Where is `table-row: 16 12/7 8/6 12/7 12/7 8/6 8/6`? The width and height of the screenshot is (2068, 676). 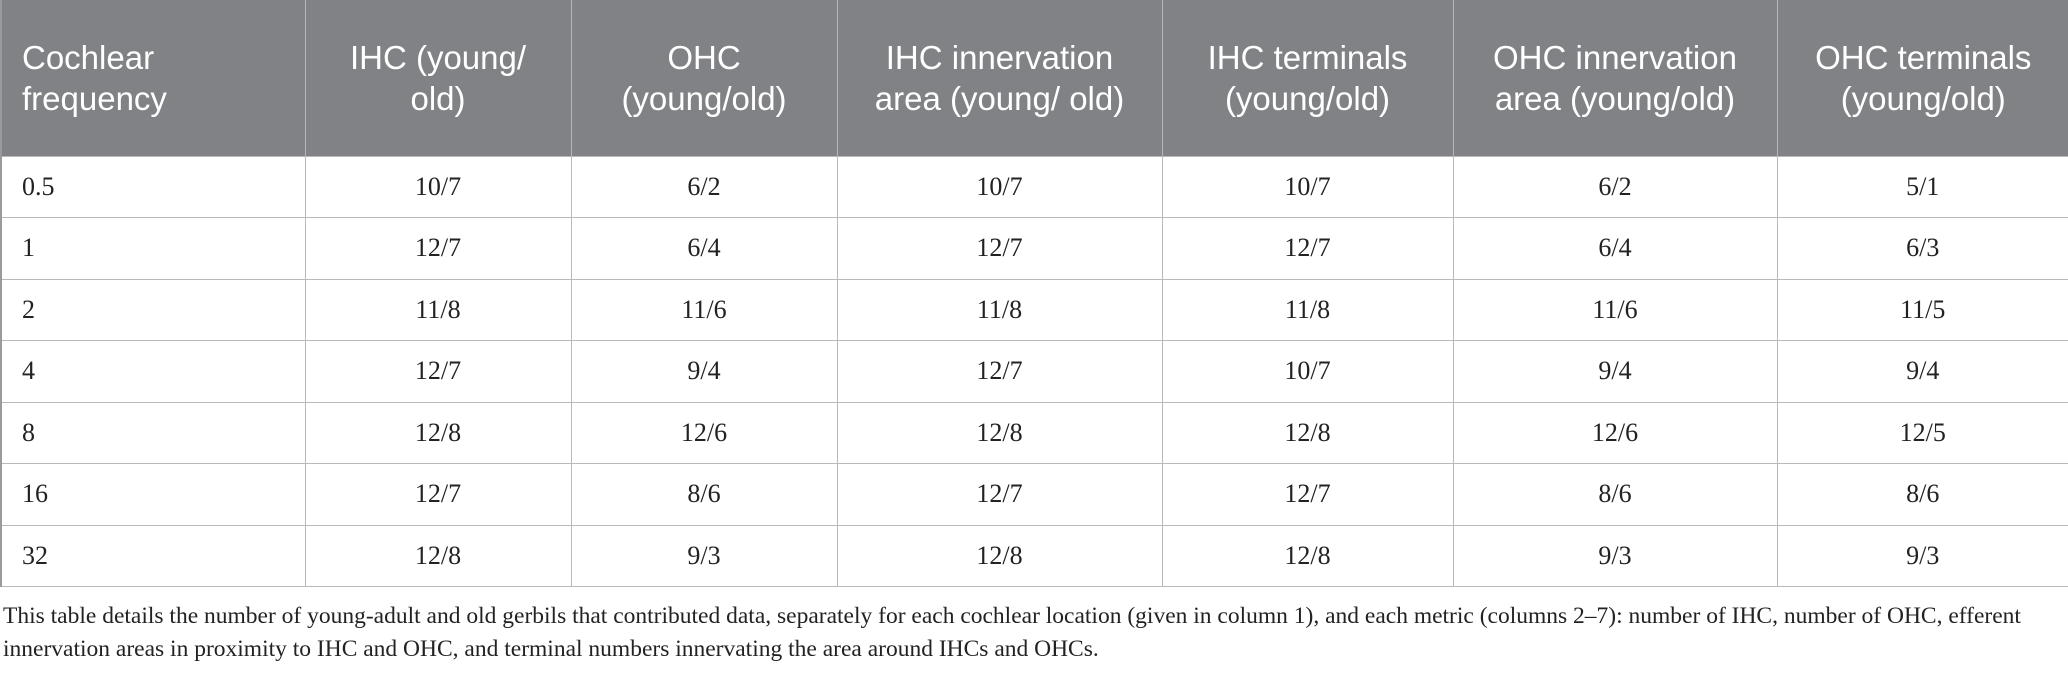 table-row: 16 12/7 8/6 12/7 12/7 8/6 8/6 is located at coordinates (1034, 494).